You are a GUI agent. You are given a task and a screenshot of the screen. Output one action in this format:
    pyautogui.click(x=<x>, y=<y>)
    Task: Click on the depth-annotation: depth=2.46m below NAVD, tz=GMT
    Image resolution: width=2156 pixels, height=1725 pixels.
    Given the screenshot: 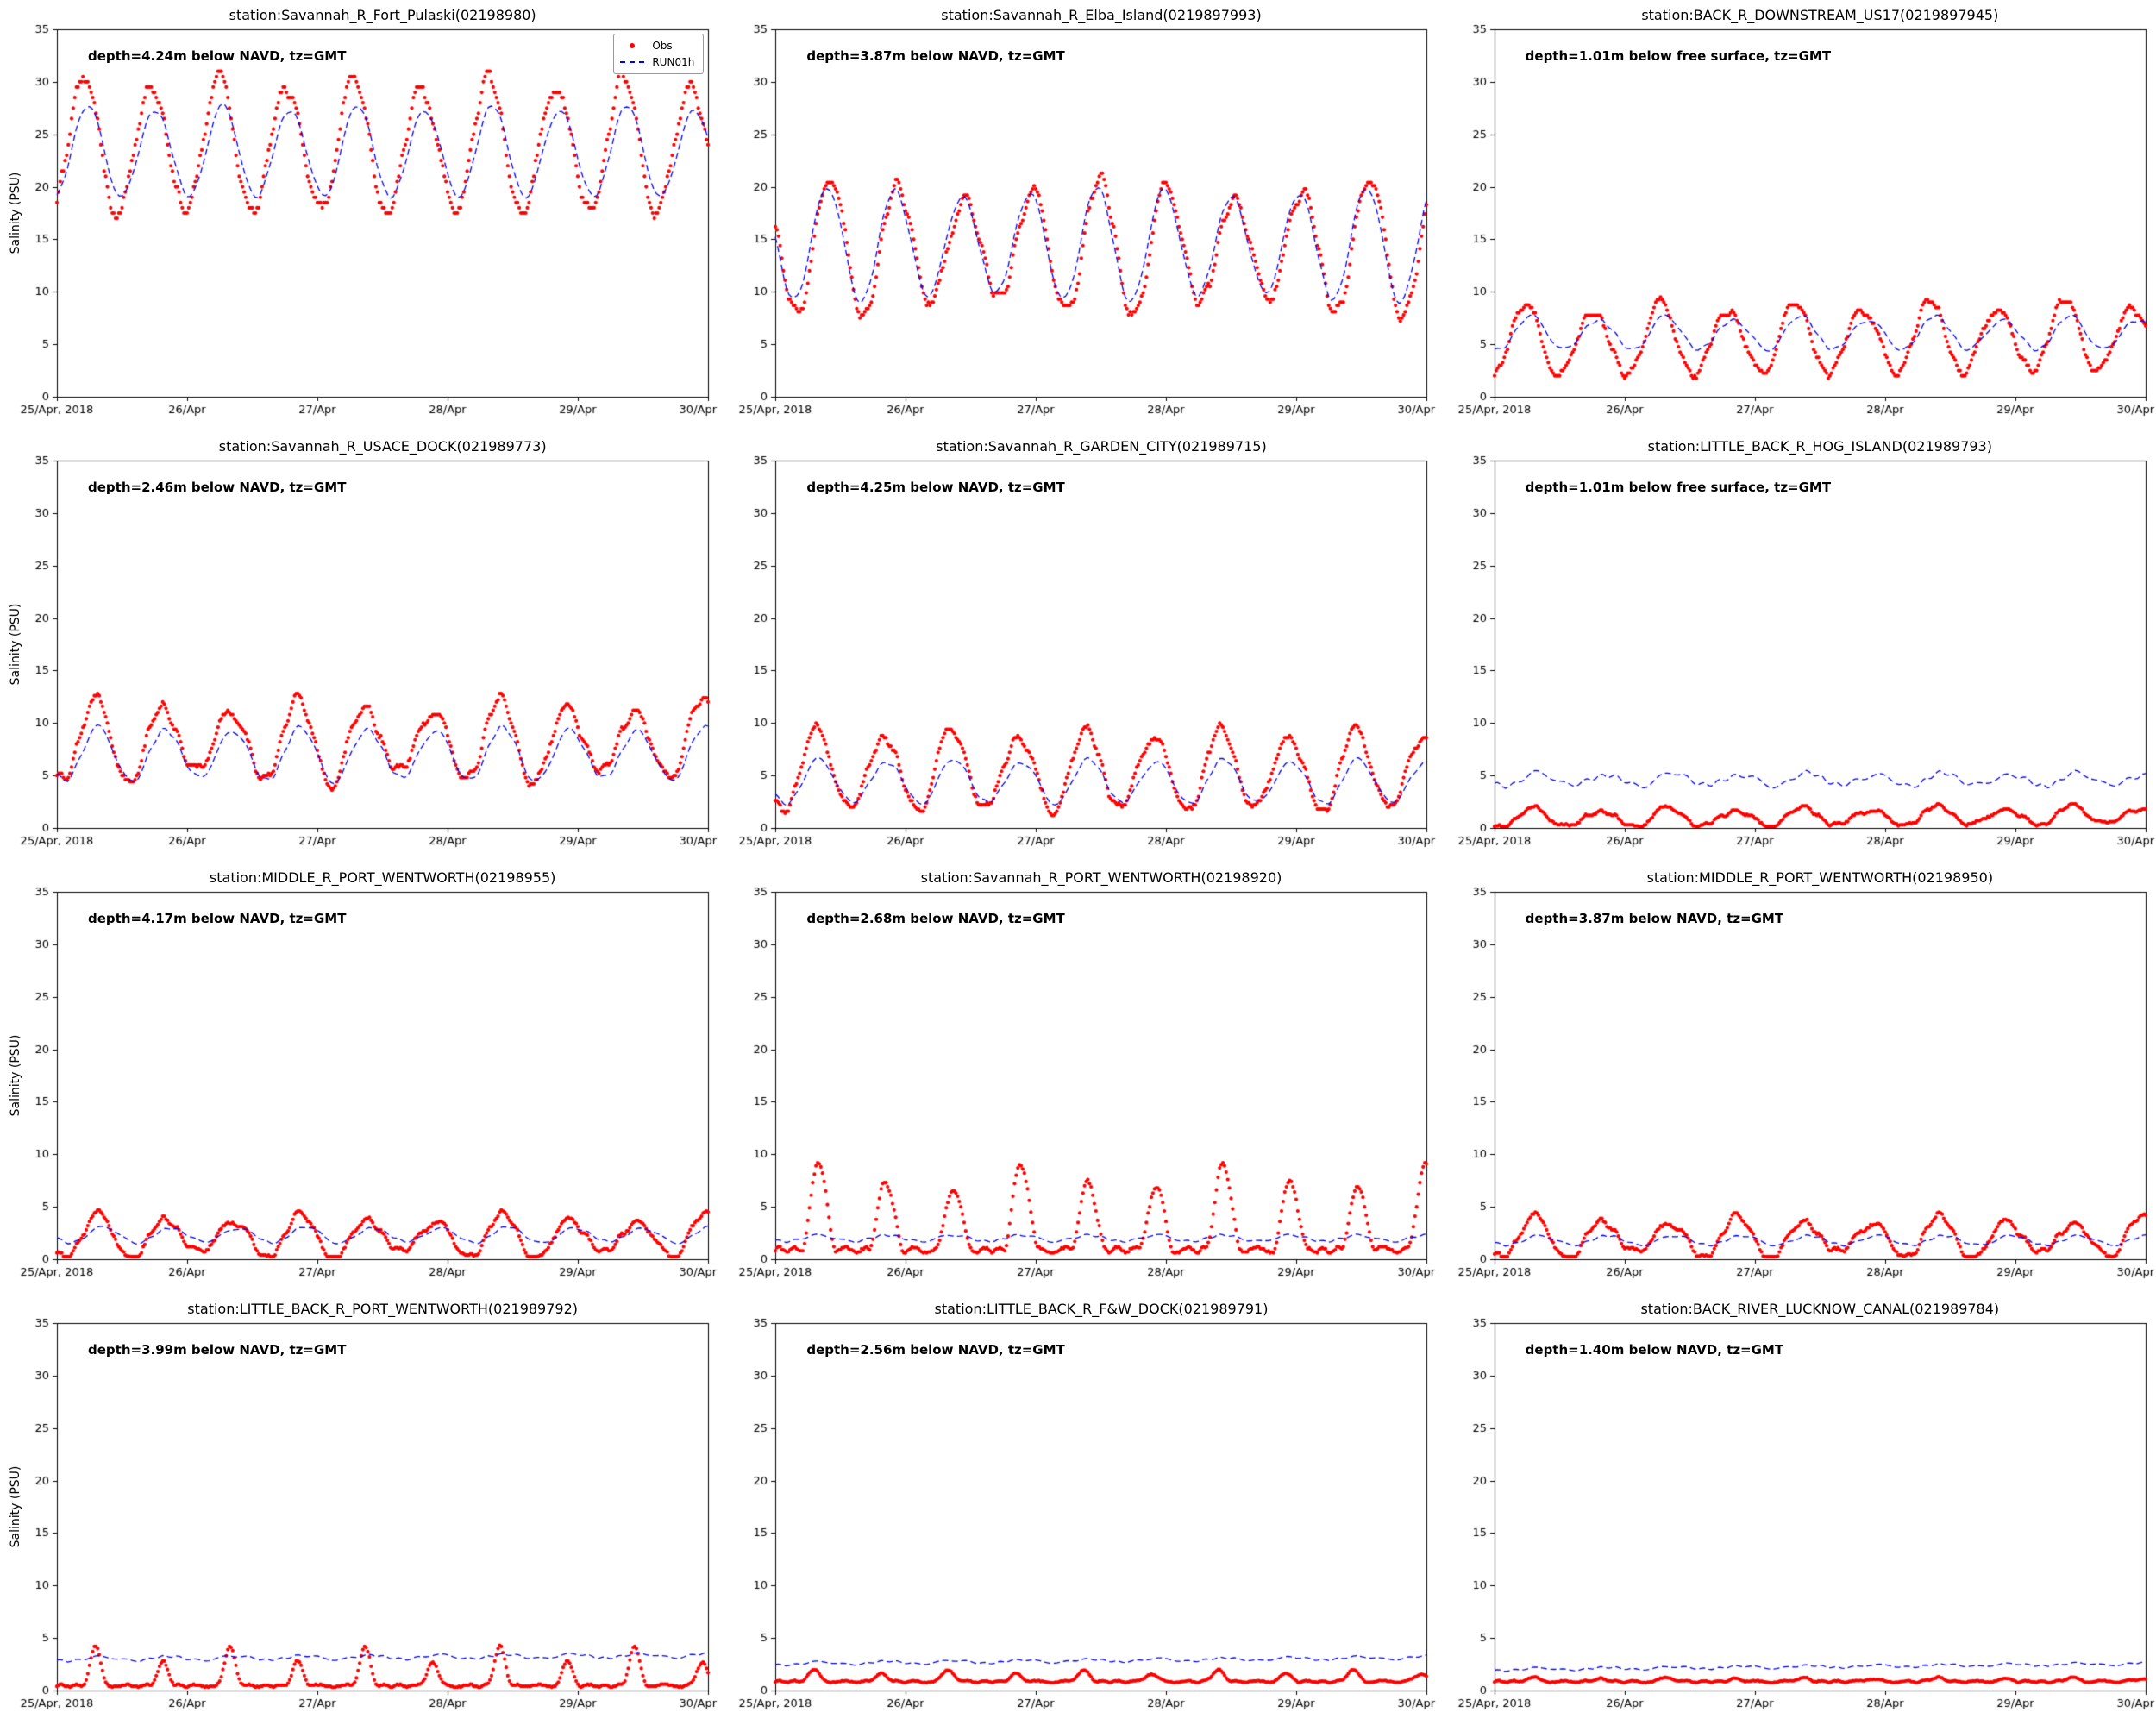 What is the action you would take?
    pyautogui.click(x=217, y=488)
    